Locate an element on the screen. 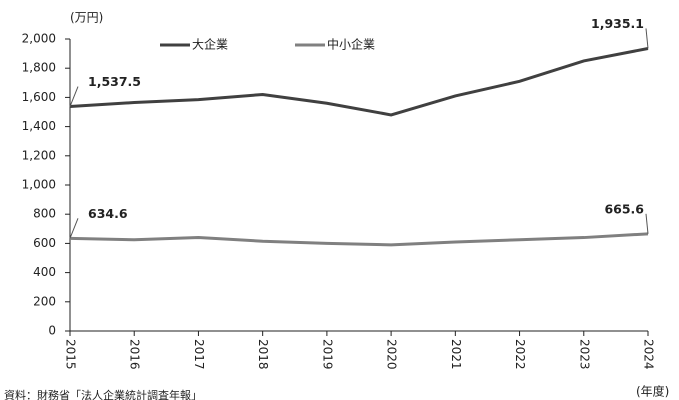 The image size is (679, 400). y-tick-label: 1,600 is located at coordinates (39, 97).